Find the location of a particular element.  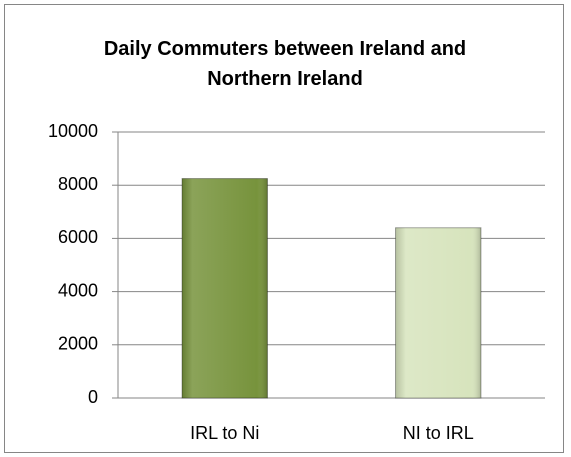

y-tick-label: 4000 is located at coordinates (78, 290).